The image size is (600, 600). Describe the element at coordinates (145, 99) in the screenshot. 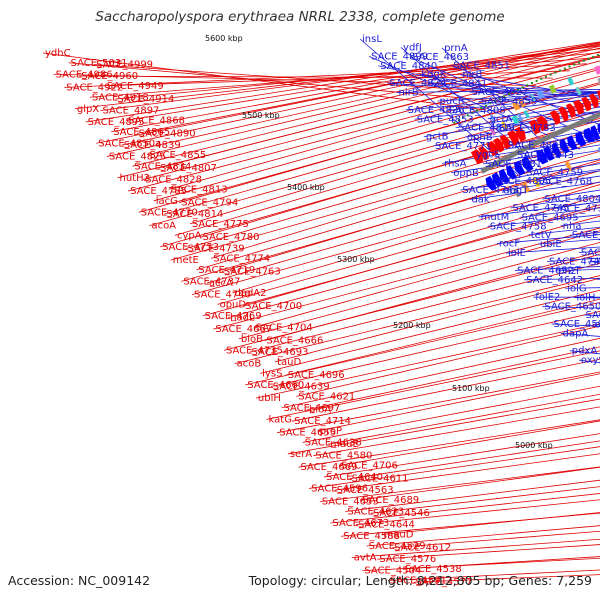

I see `forward-gene-label: SACE_4914` at that location.